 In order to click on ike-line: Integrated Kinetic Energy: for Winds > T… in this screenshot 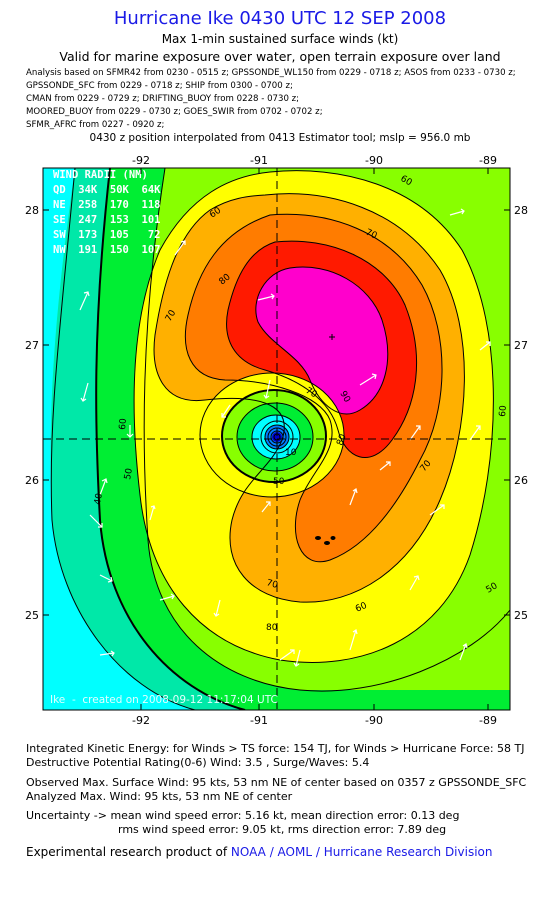, I will do `click(275, 748)`.